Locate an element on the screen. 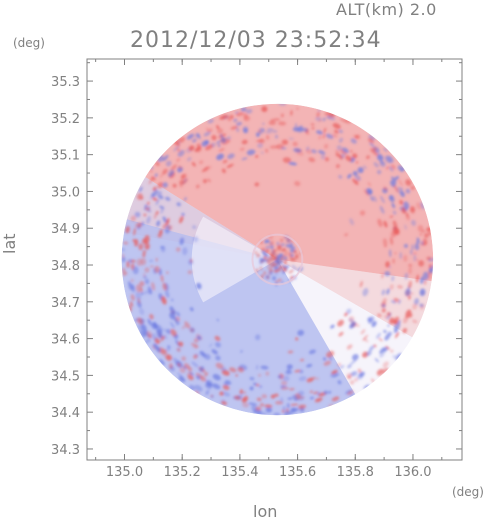  center-ring is located at coordinates (277, 259).